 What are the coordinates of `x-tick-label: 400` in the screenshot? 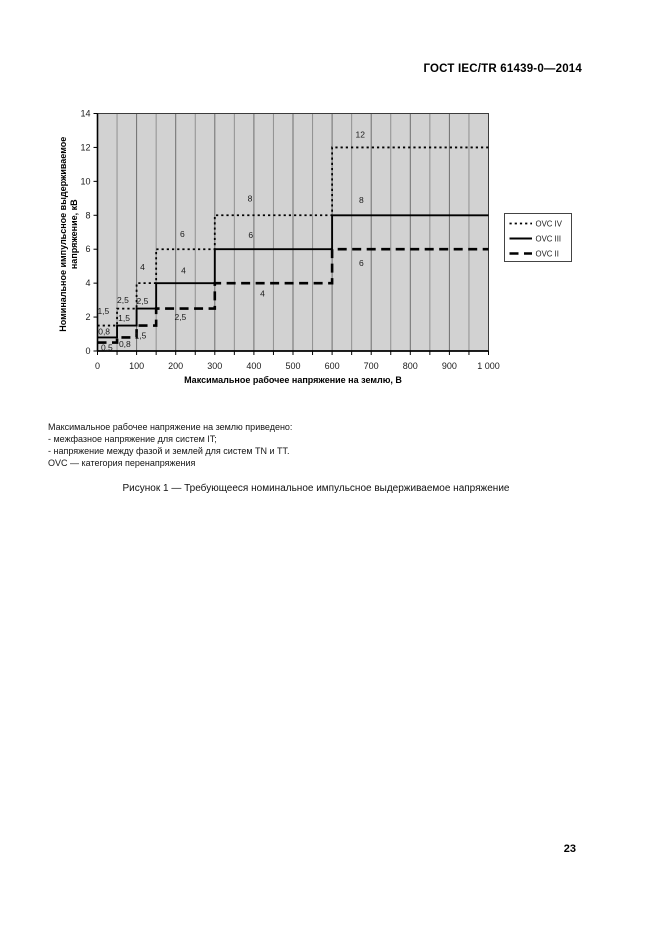 It's located at (253, 366).